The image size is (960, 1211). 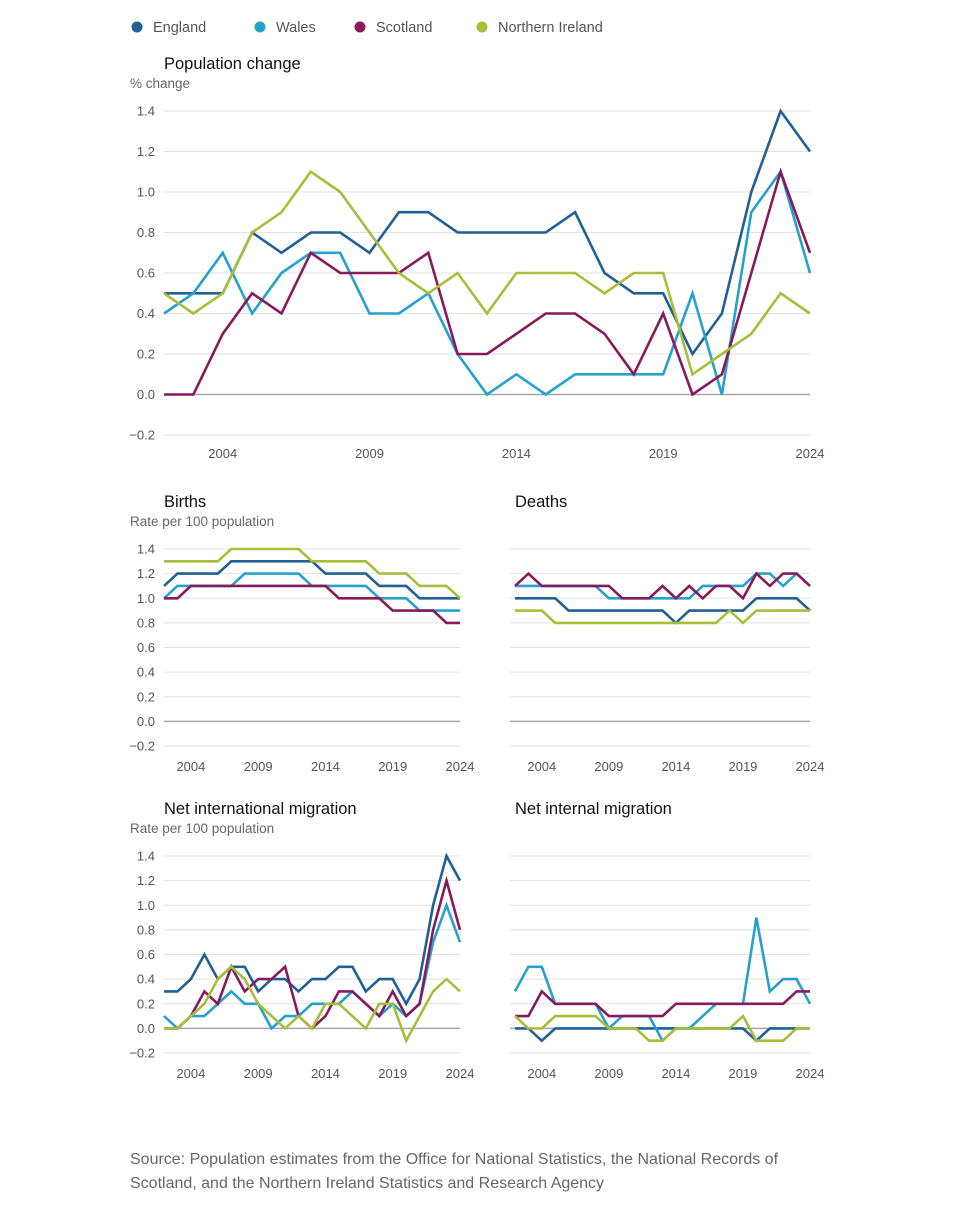 I want to click on legend-item-northern-ireland: Northern Ireland, so click(x=539, y=28).